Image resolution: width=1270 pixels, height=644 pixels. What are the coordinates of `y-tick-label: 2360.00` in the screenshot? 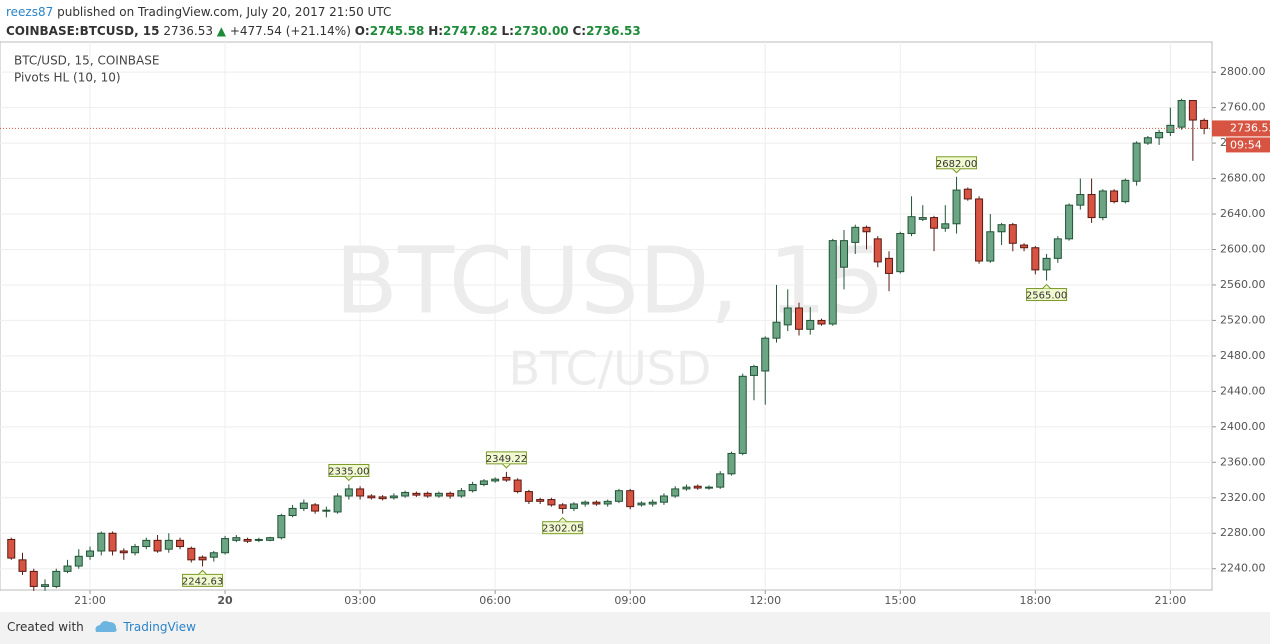 It's located at (1243, 461).